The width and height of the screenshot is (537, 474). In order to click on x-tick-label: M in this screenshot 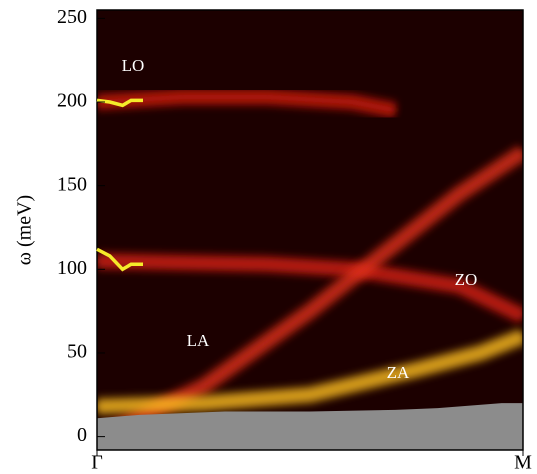, I will do `click(523, 463)`.